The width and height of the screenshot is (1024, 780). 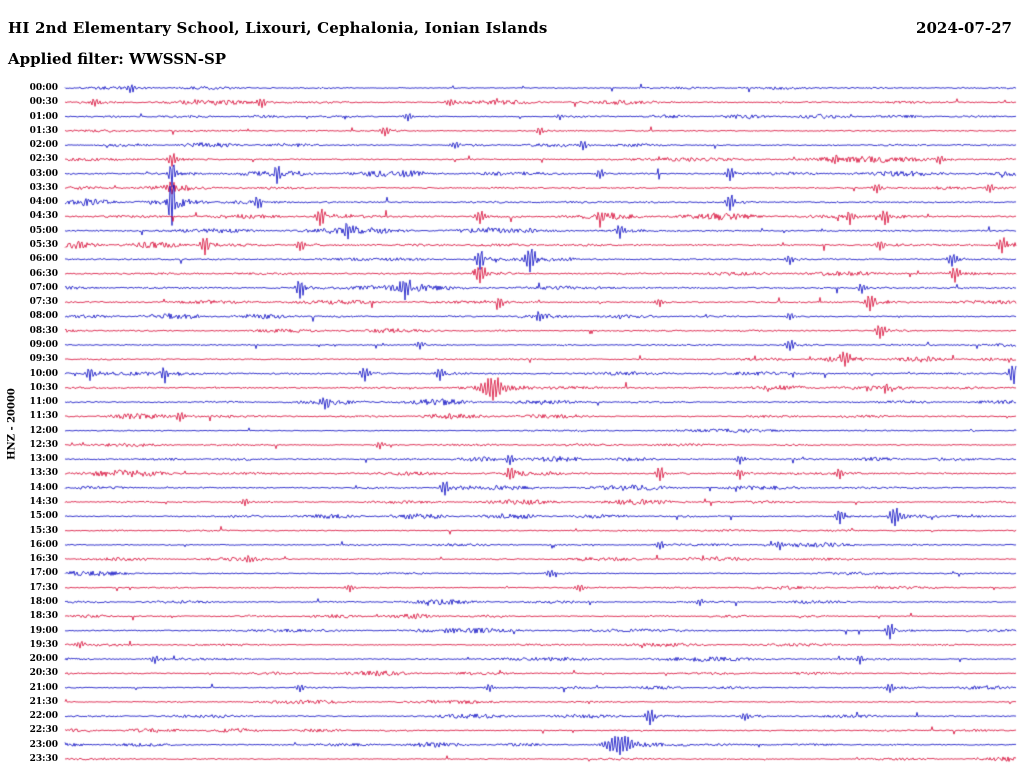 What do you see at coordinates (43, 230) in the screenshot?
I see `time-label: 05:00` at bounding box center [43, 230].